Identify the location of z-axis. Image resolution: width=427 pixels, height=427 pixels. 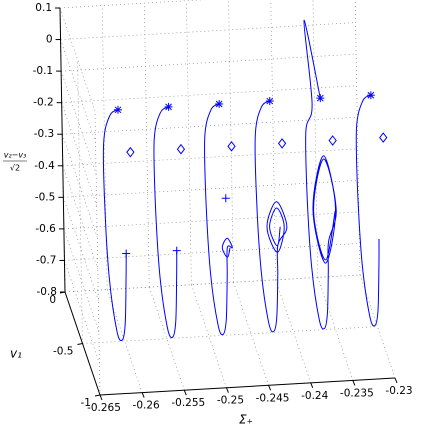
(62, 150).